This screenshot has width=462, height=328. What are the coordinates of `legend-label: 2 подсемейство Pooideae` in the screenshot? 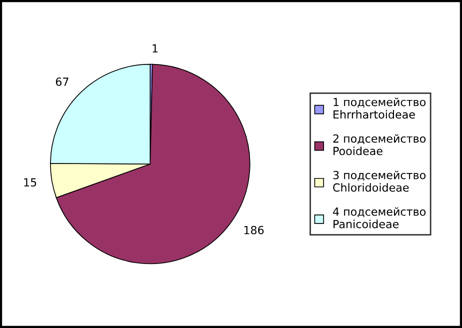 It's located at (379, 145).